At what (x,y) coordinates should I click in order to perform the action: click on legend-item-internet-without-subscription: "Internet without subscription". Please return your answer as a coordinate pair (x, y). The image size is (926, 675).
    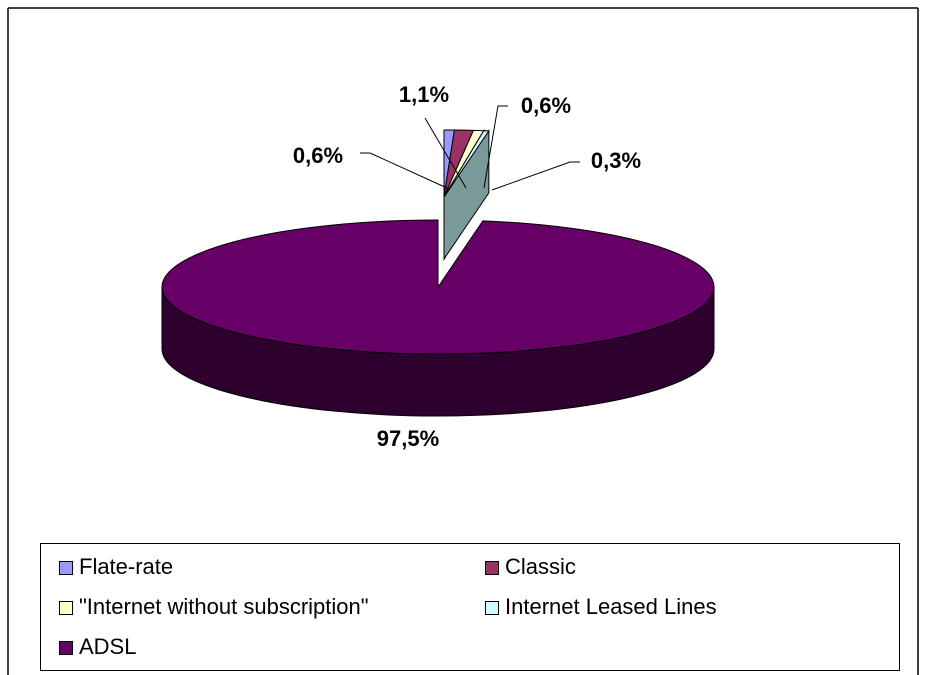
    Looking at the image, I should click on (214, 607).